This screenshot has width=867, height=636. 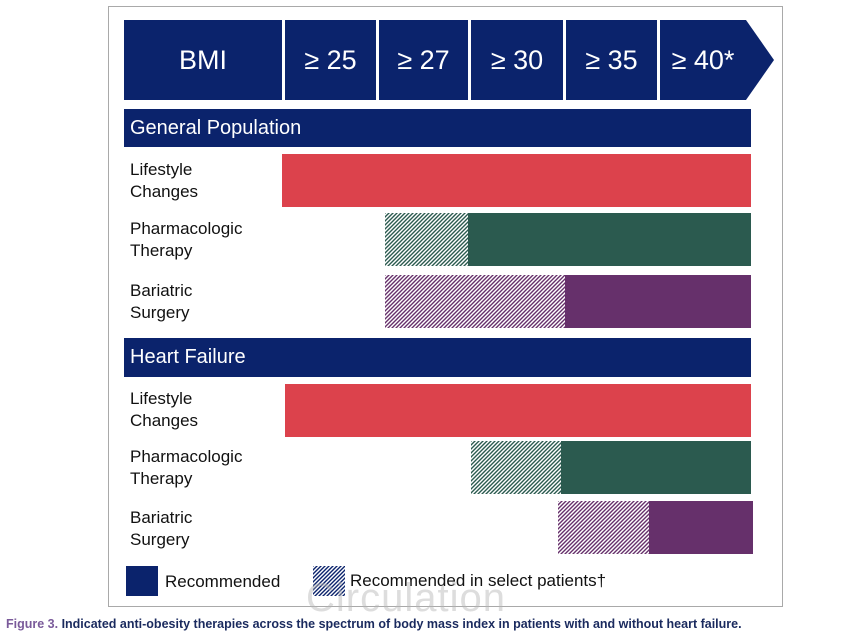 I want to click on bmi-range-label: ≥ 35, so click(x=611, y=59).